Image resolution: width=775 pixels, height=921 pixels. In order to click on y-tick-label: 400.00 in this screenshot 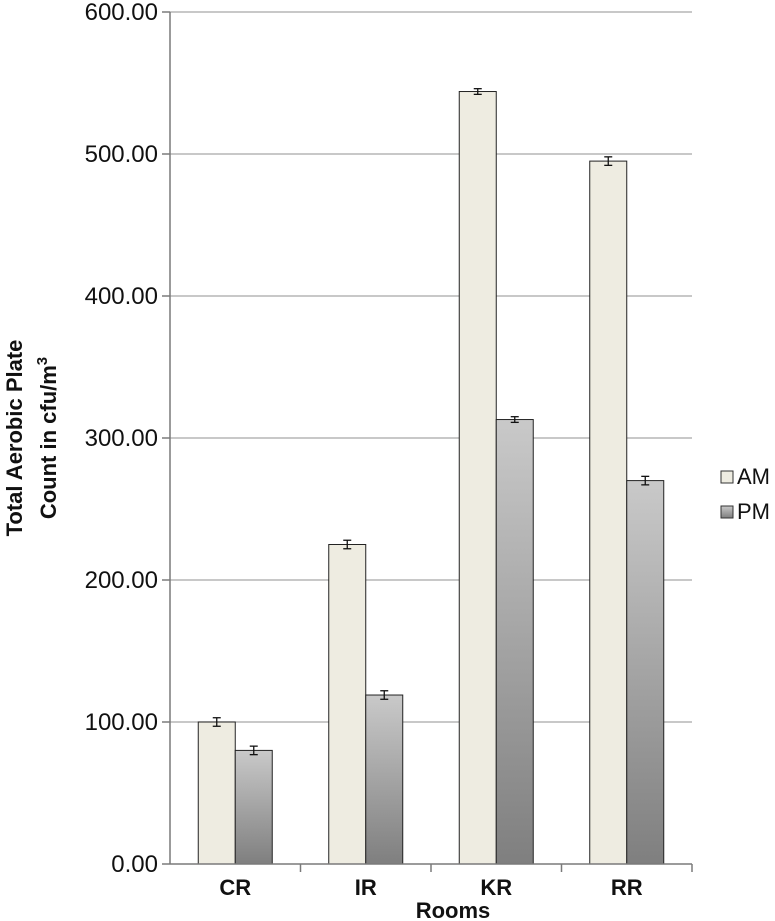, I will do `click(121, 296)`.